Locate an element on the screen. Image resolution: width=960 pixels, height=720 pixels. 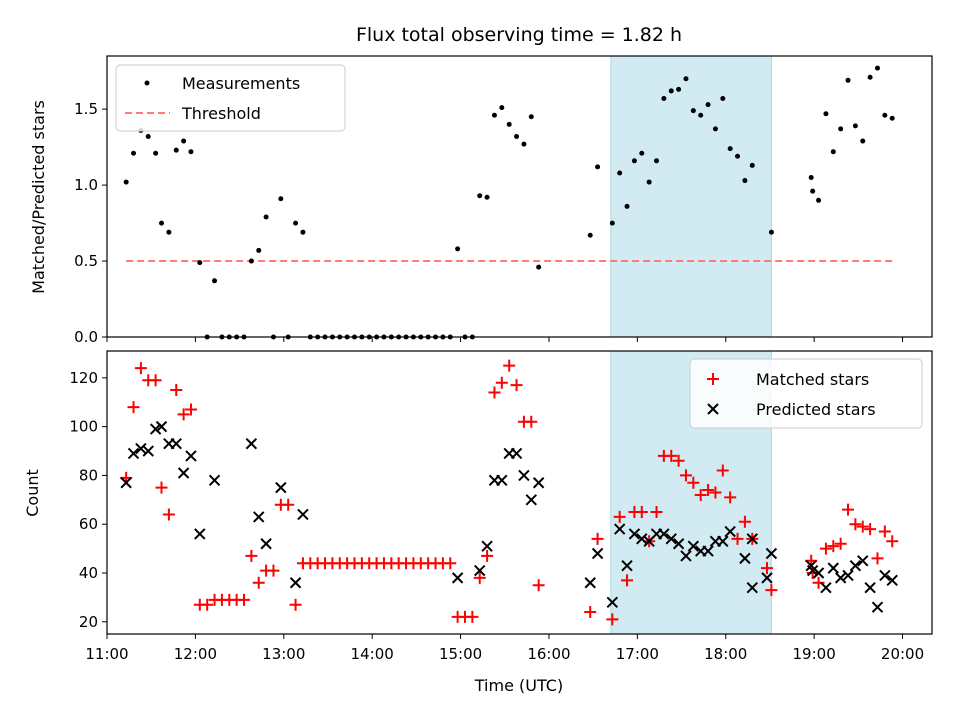
legend-predicted-marker is located at coordinates (713, 409).